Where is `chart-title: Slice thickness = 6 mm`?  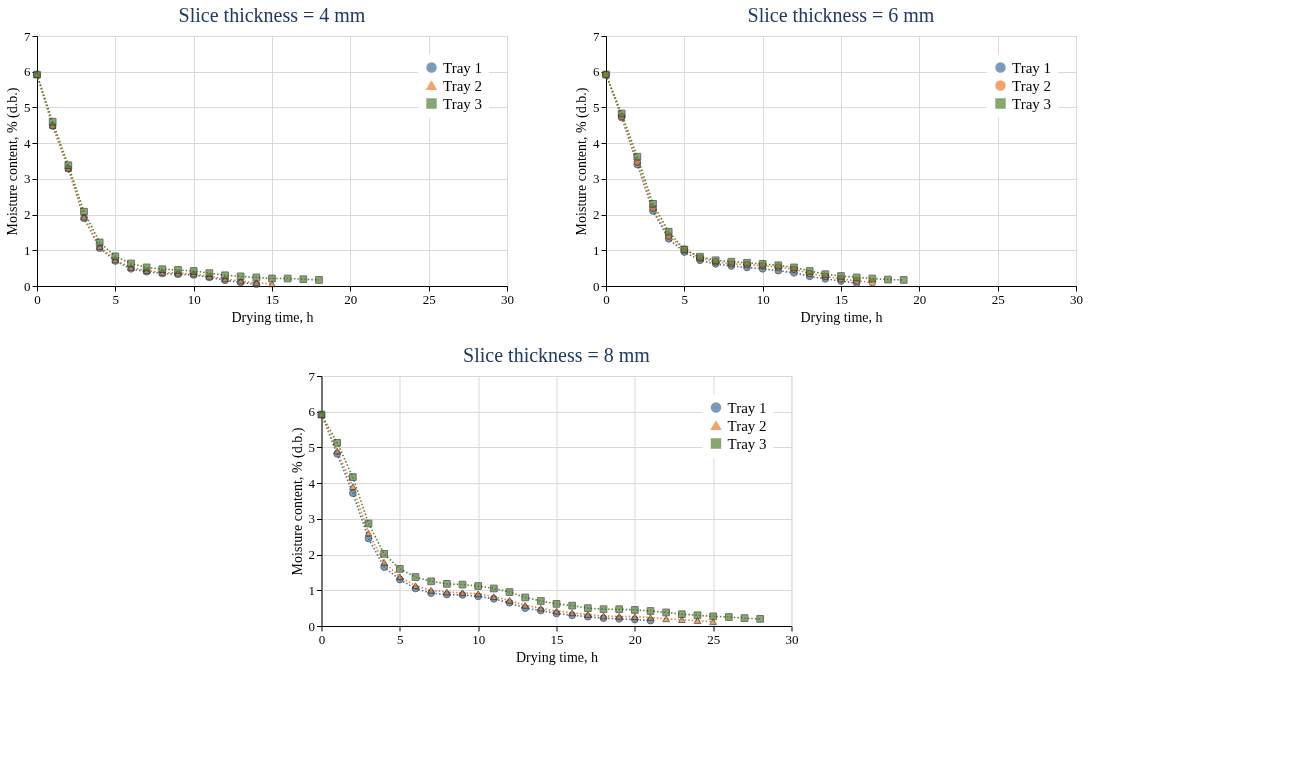 chart-title: Slice thickness = 6 mm is located at coordinates (841, 15).